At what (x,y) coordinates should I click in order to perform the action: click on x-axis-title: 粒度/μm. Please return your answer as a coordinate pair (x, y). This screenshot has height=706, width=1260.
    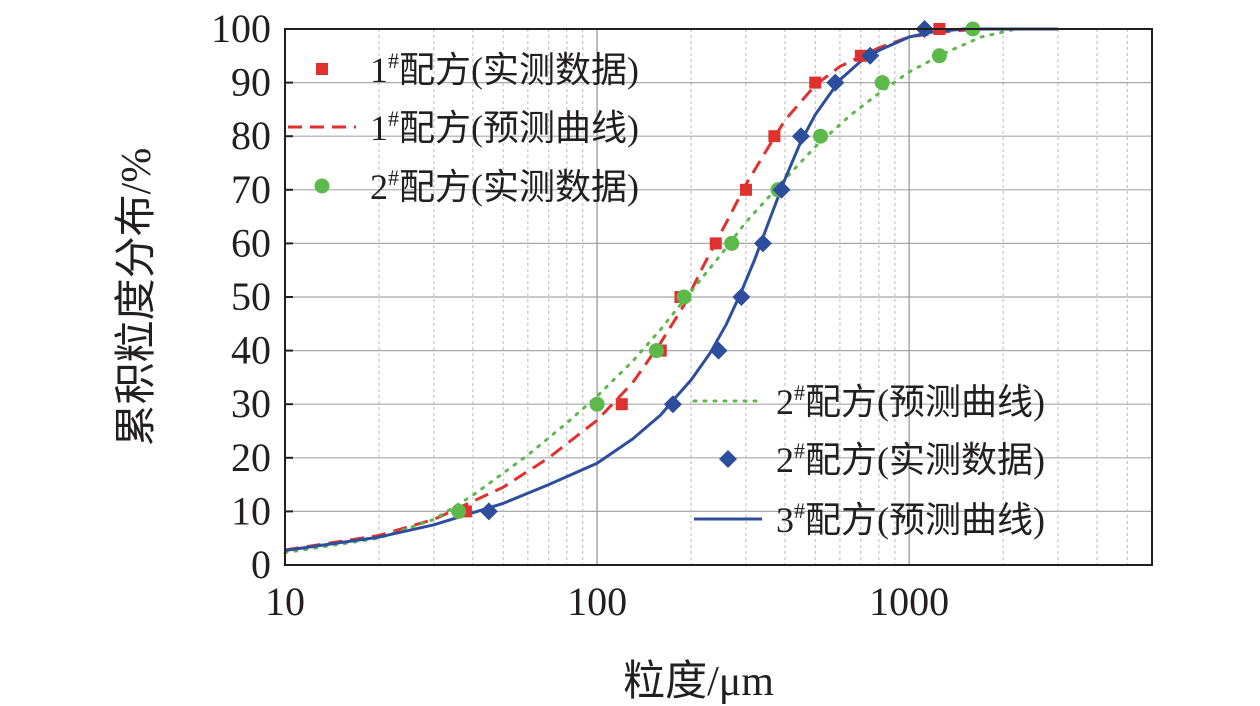
    Looking at the image, I should click on (698, 682).